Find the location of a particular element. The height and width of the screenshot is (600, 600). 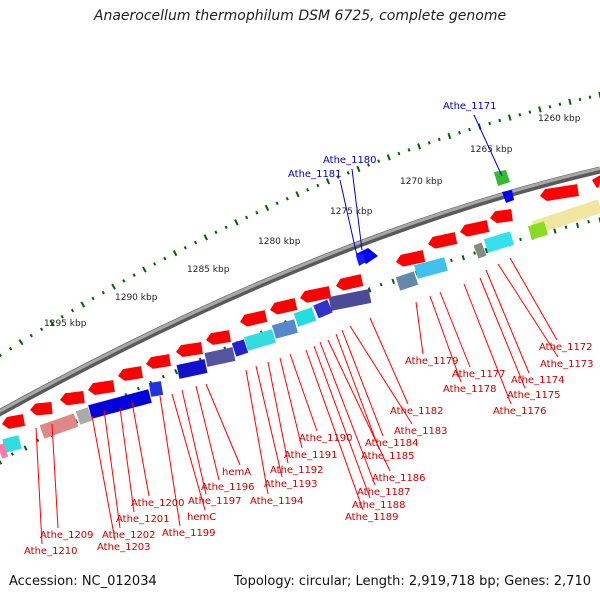

kbp-tick-label: 1260 kbp is located at coordinates (559, 119).